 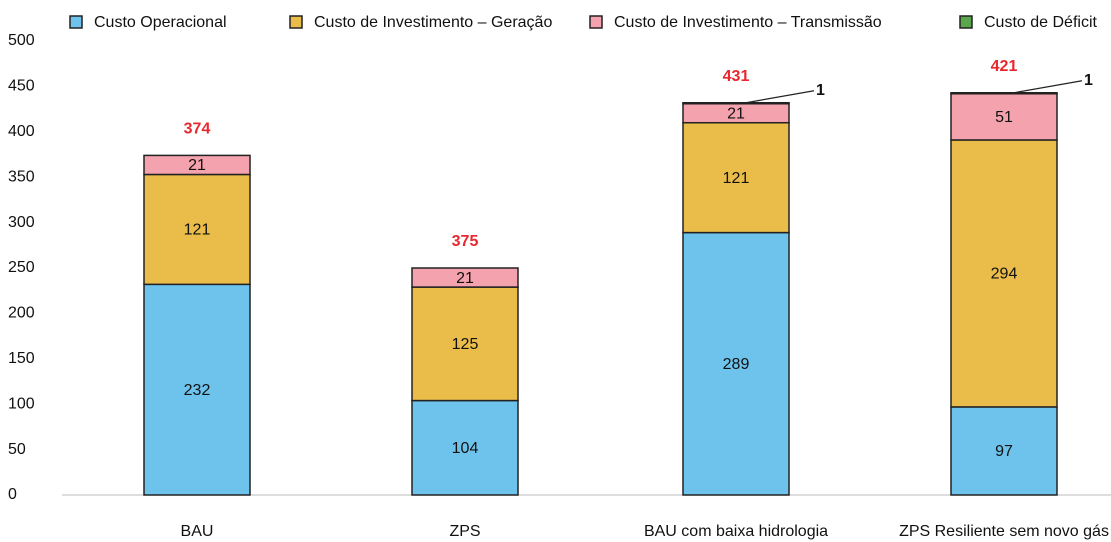 I want to click on total-label: 375, so click(x=465, y=241).